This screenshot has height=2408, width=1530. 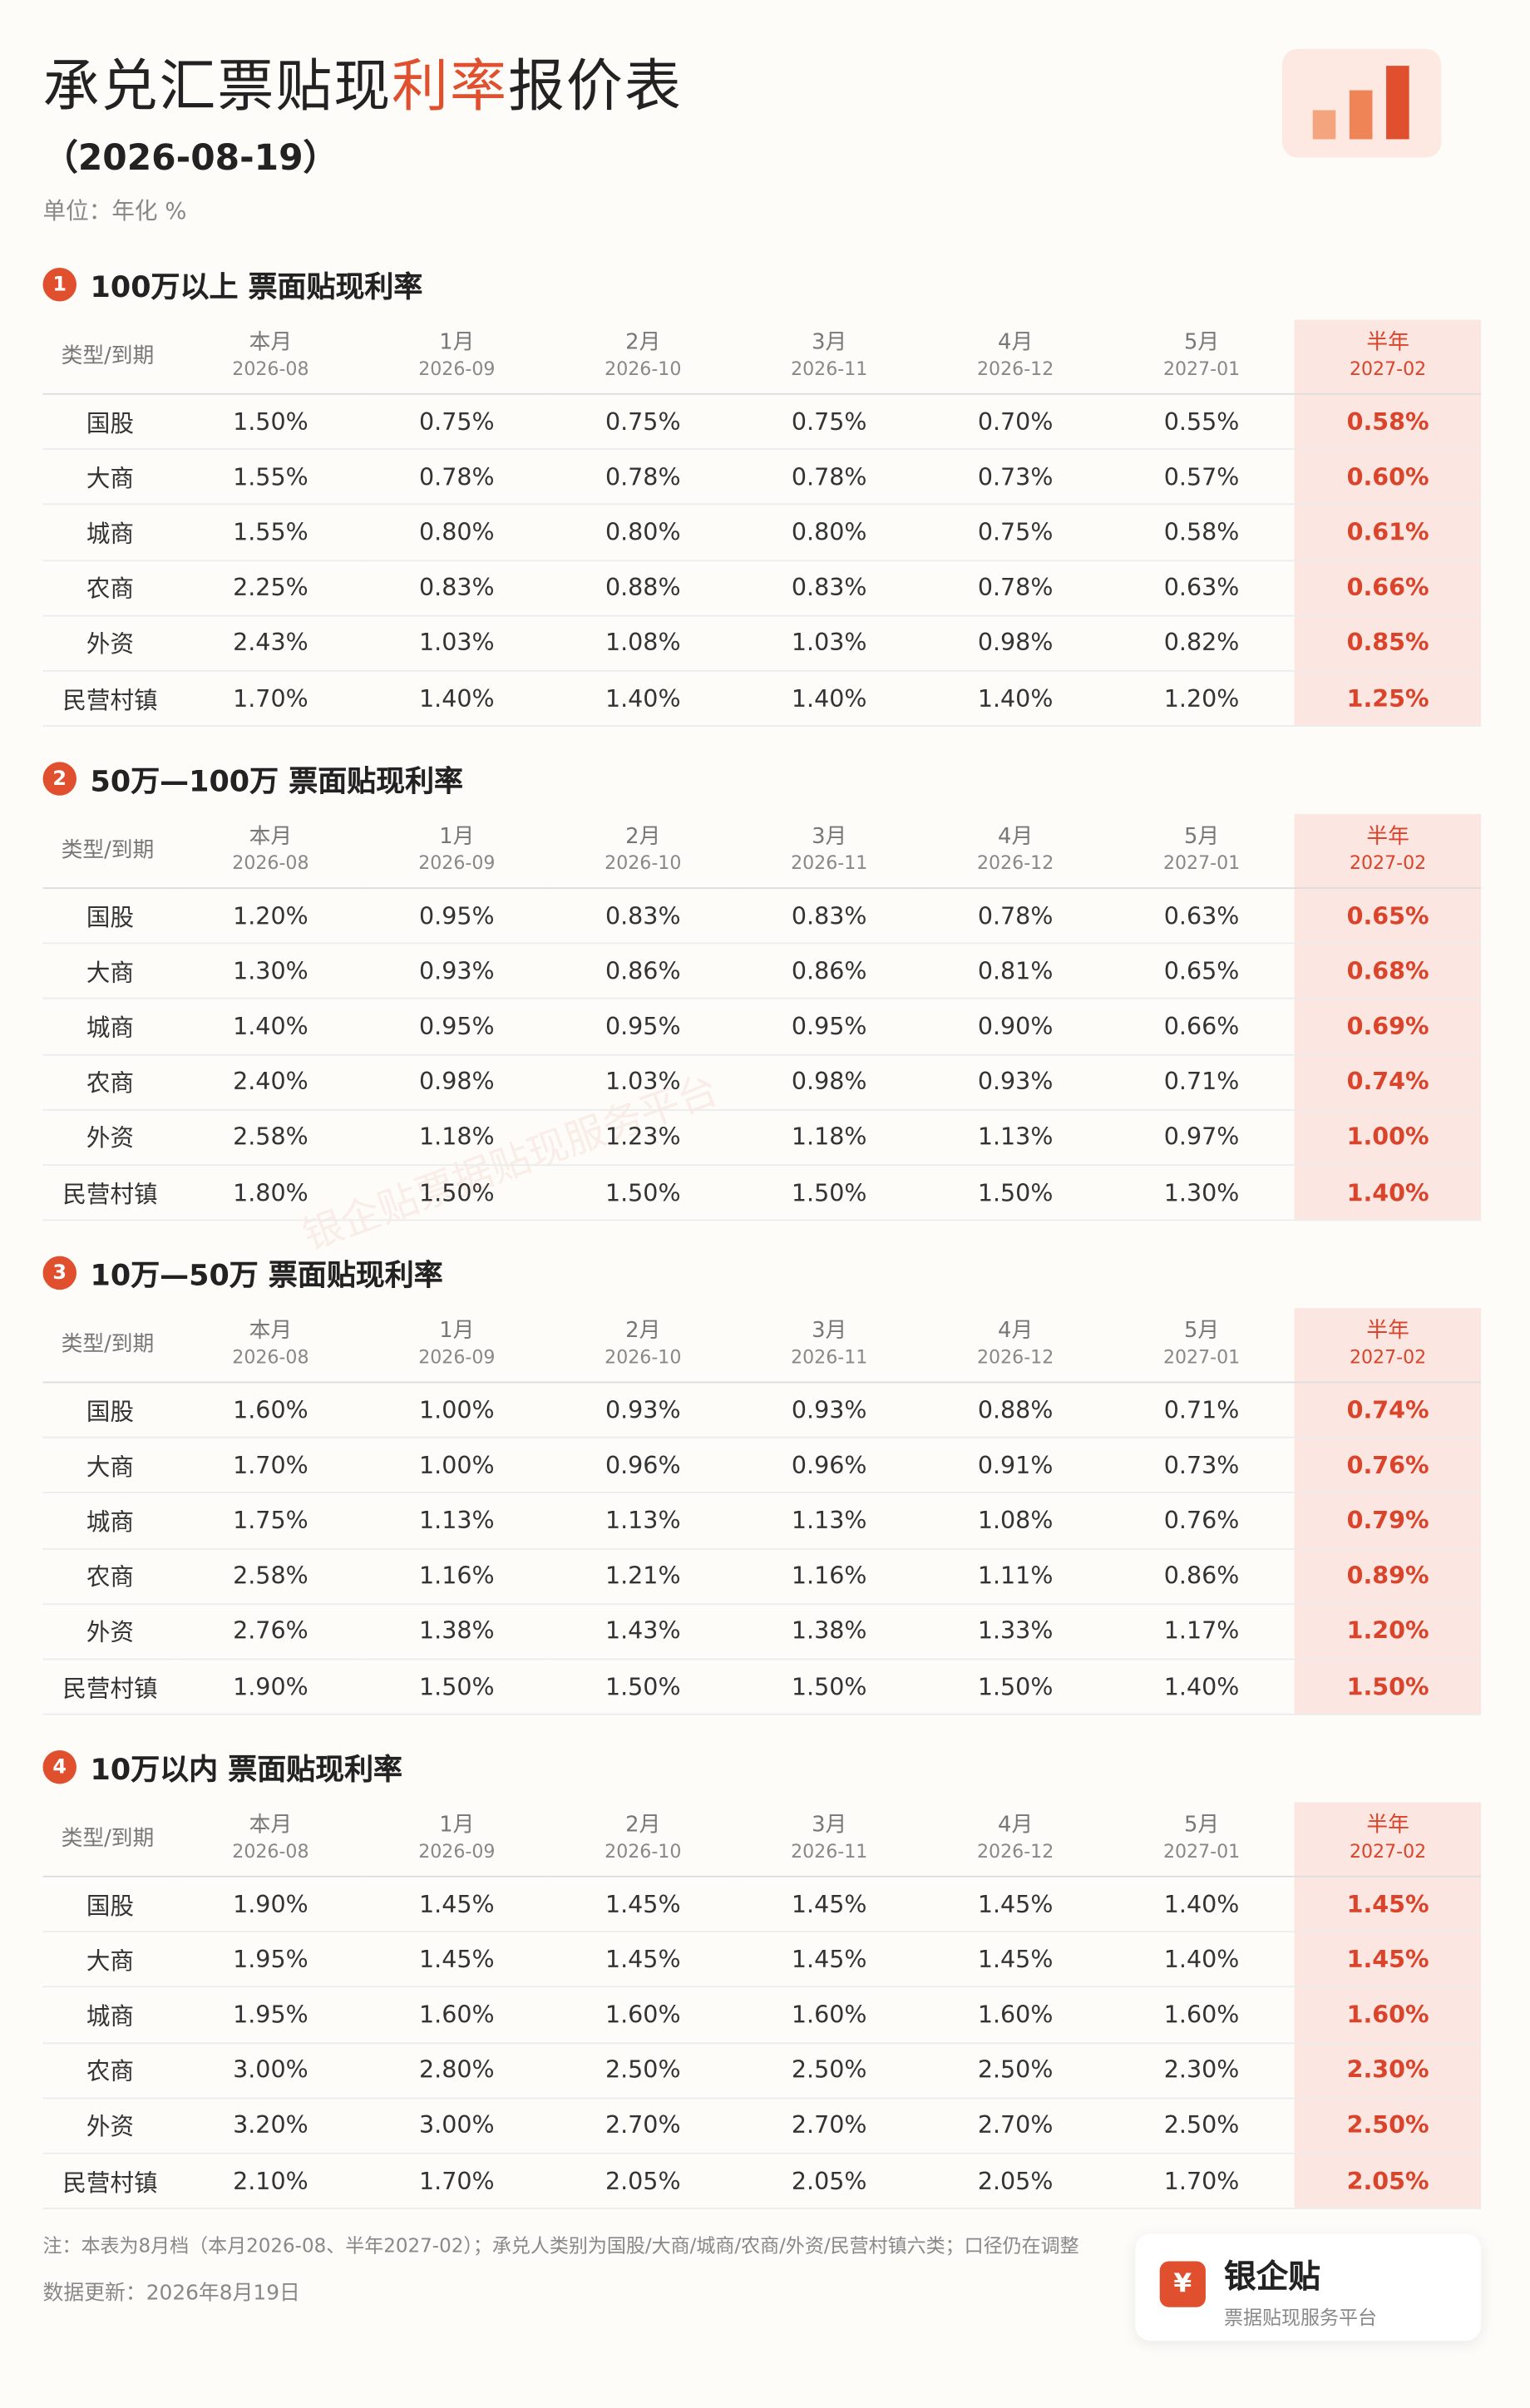 What do you see at coordinates (110, 643) in the screenshot?
I see `row-label: 外资` at bounding box center [110, 643].